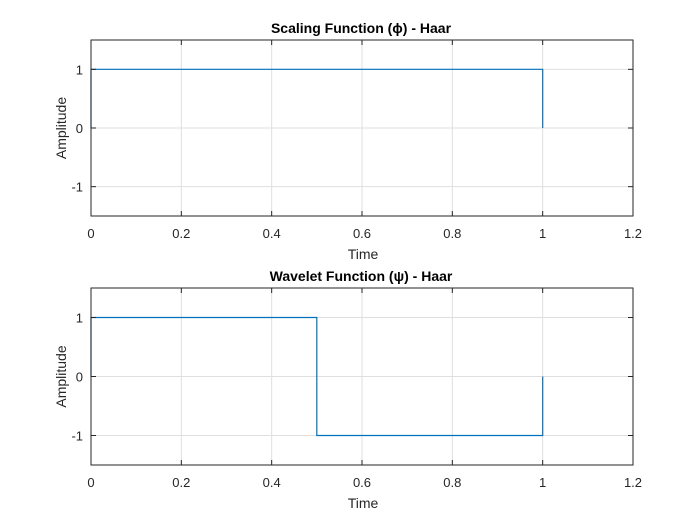  I want to click on chart-title: Scaling Function (ϕ) - Haar, so click(361, 28).